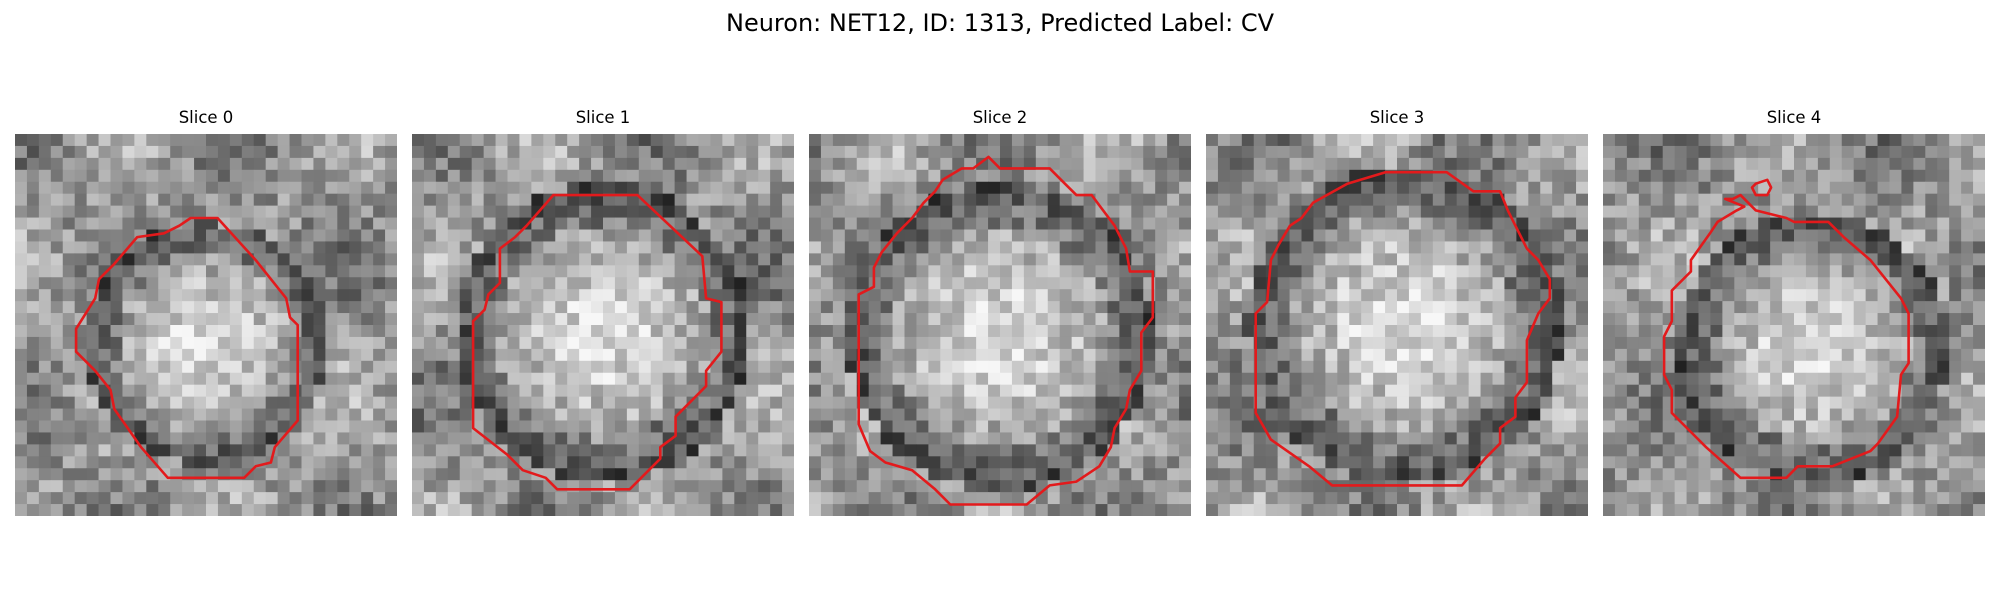 This screenshot has height=600, width=2000. I want to click on slice-panel-1: Slice 1, so click(603, 312).